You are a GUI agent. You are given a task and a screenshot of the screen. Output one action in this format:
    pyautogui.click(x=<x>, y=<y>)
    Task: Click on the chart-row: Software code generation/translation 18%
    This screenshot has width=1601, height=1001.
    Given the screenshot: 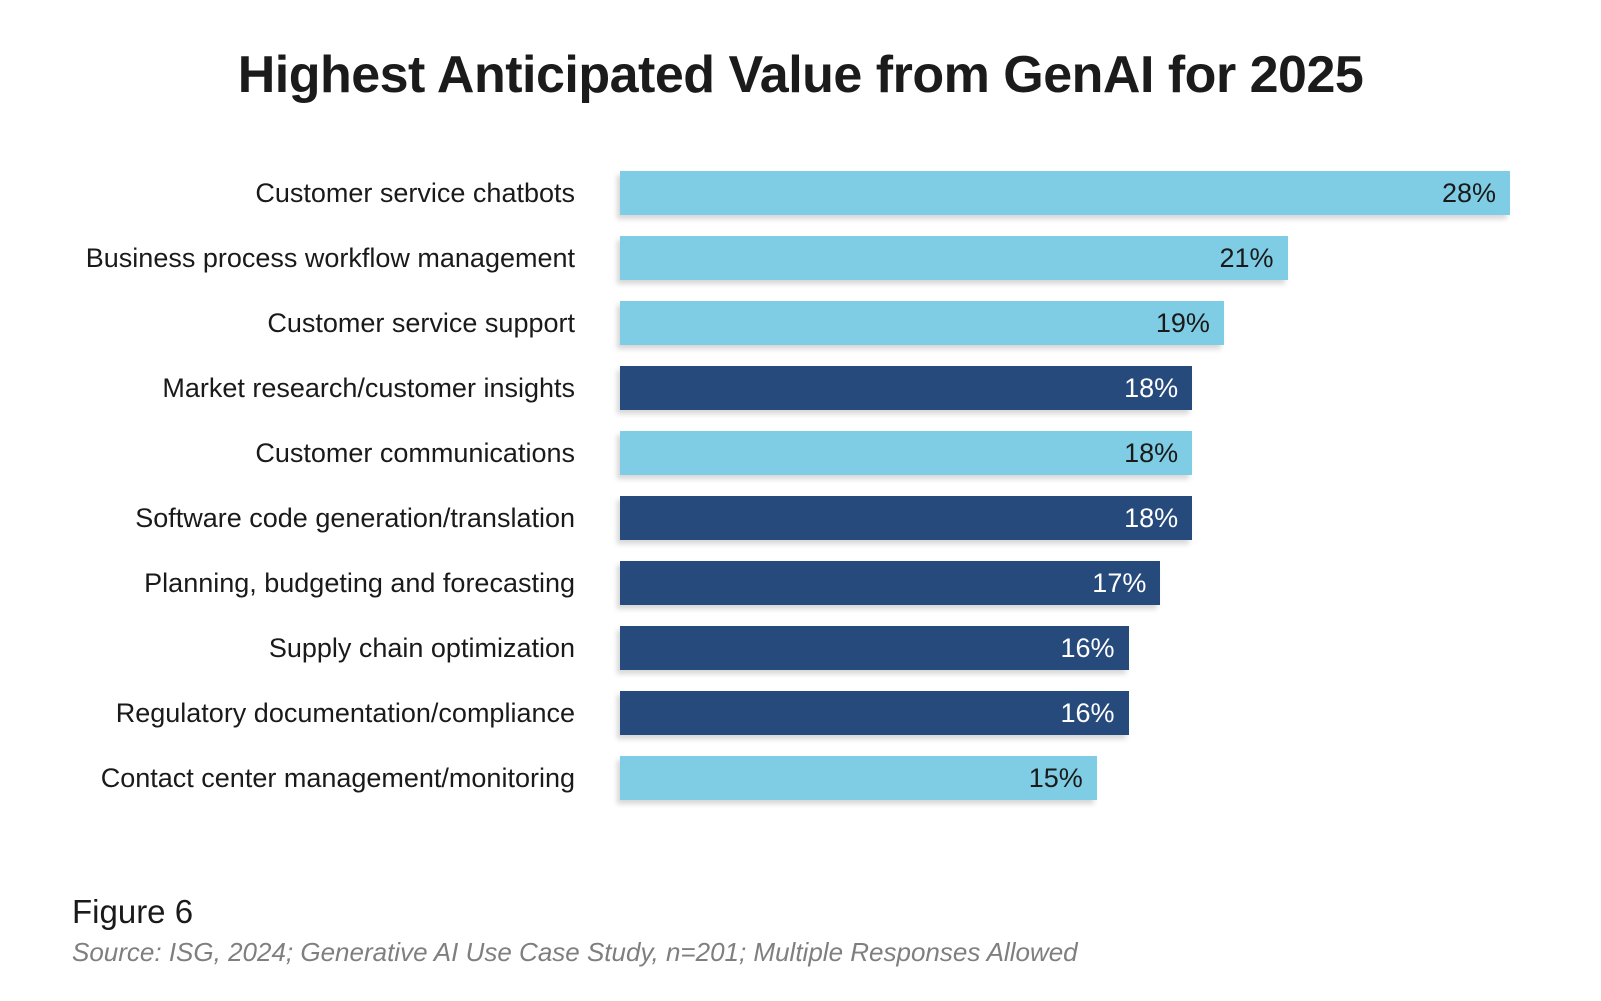 What is the action you would take?
    pyautogui.click(x=800, y=518)
    